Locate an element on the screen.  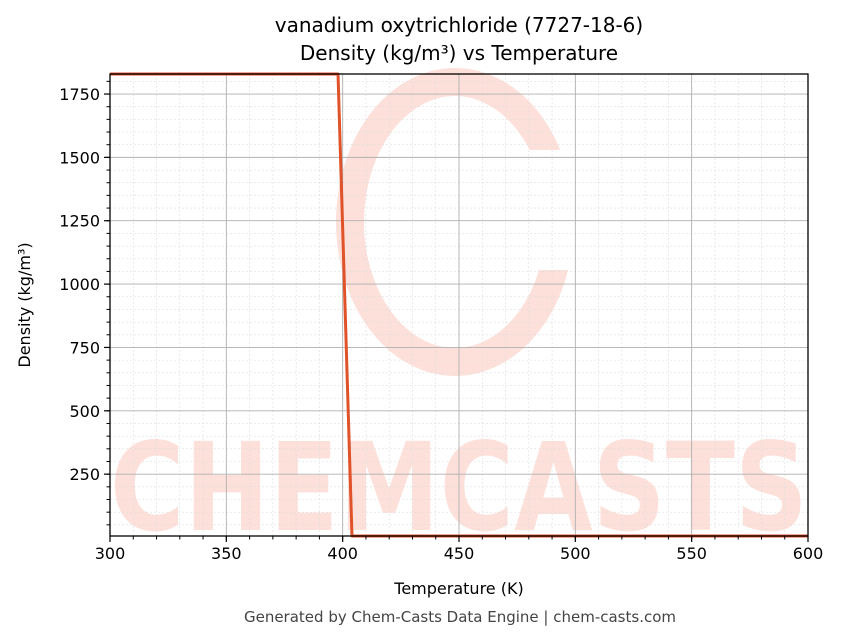
x-axis: 300 350 400 450 500 550 600 is located at coordinates (459, 549).